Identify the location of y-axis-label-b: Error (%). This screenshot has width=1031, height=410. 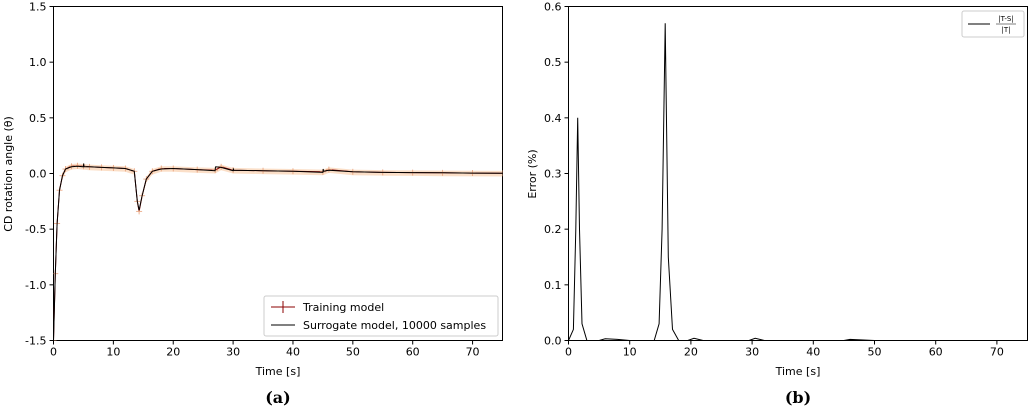
(532, 173).